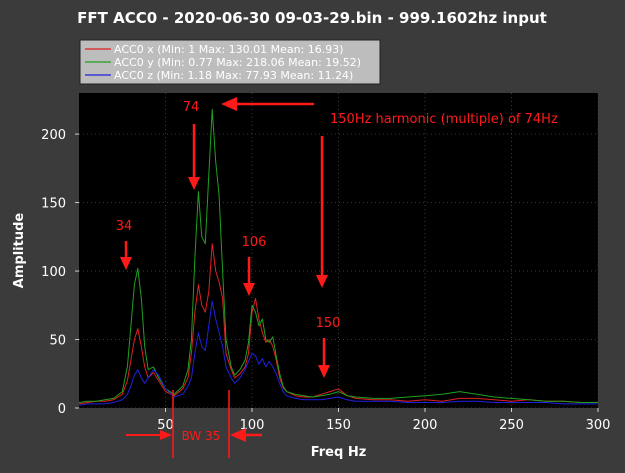 The width and height of the screenshot is (625, 473). I want to click on x-tick-label: 150, so click(338, 425).